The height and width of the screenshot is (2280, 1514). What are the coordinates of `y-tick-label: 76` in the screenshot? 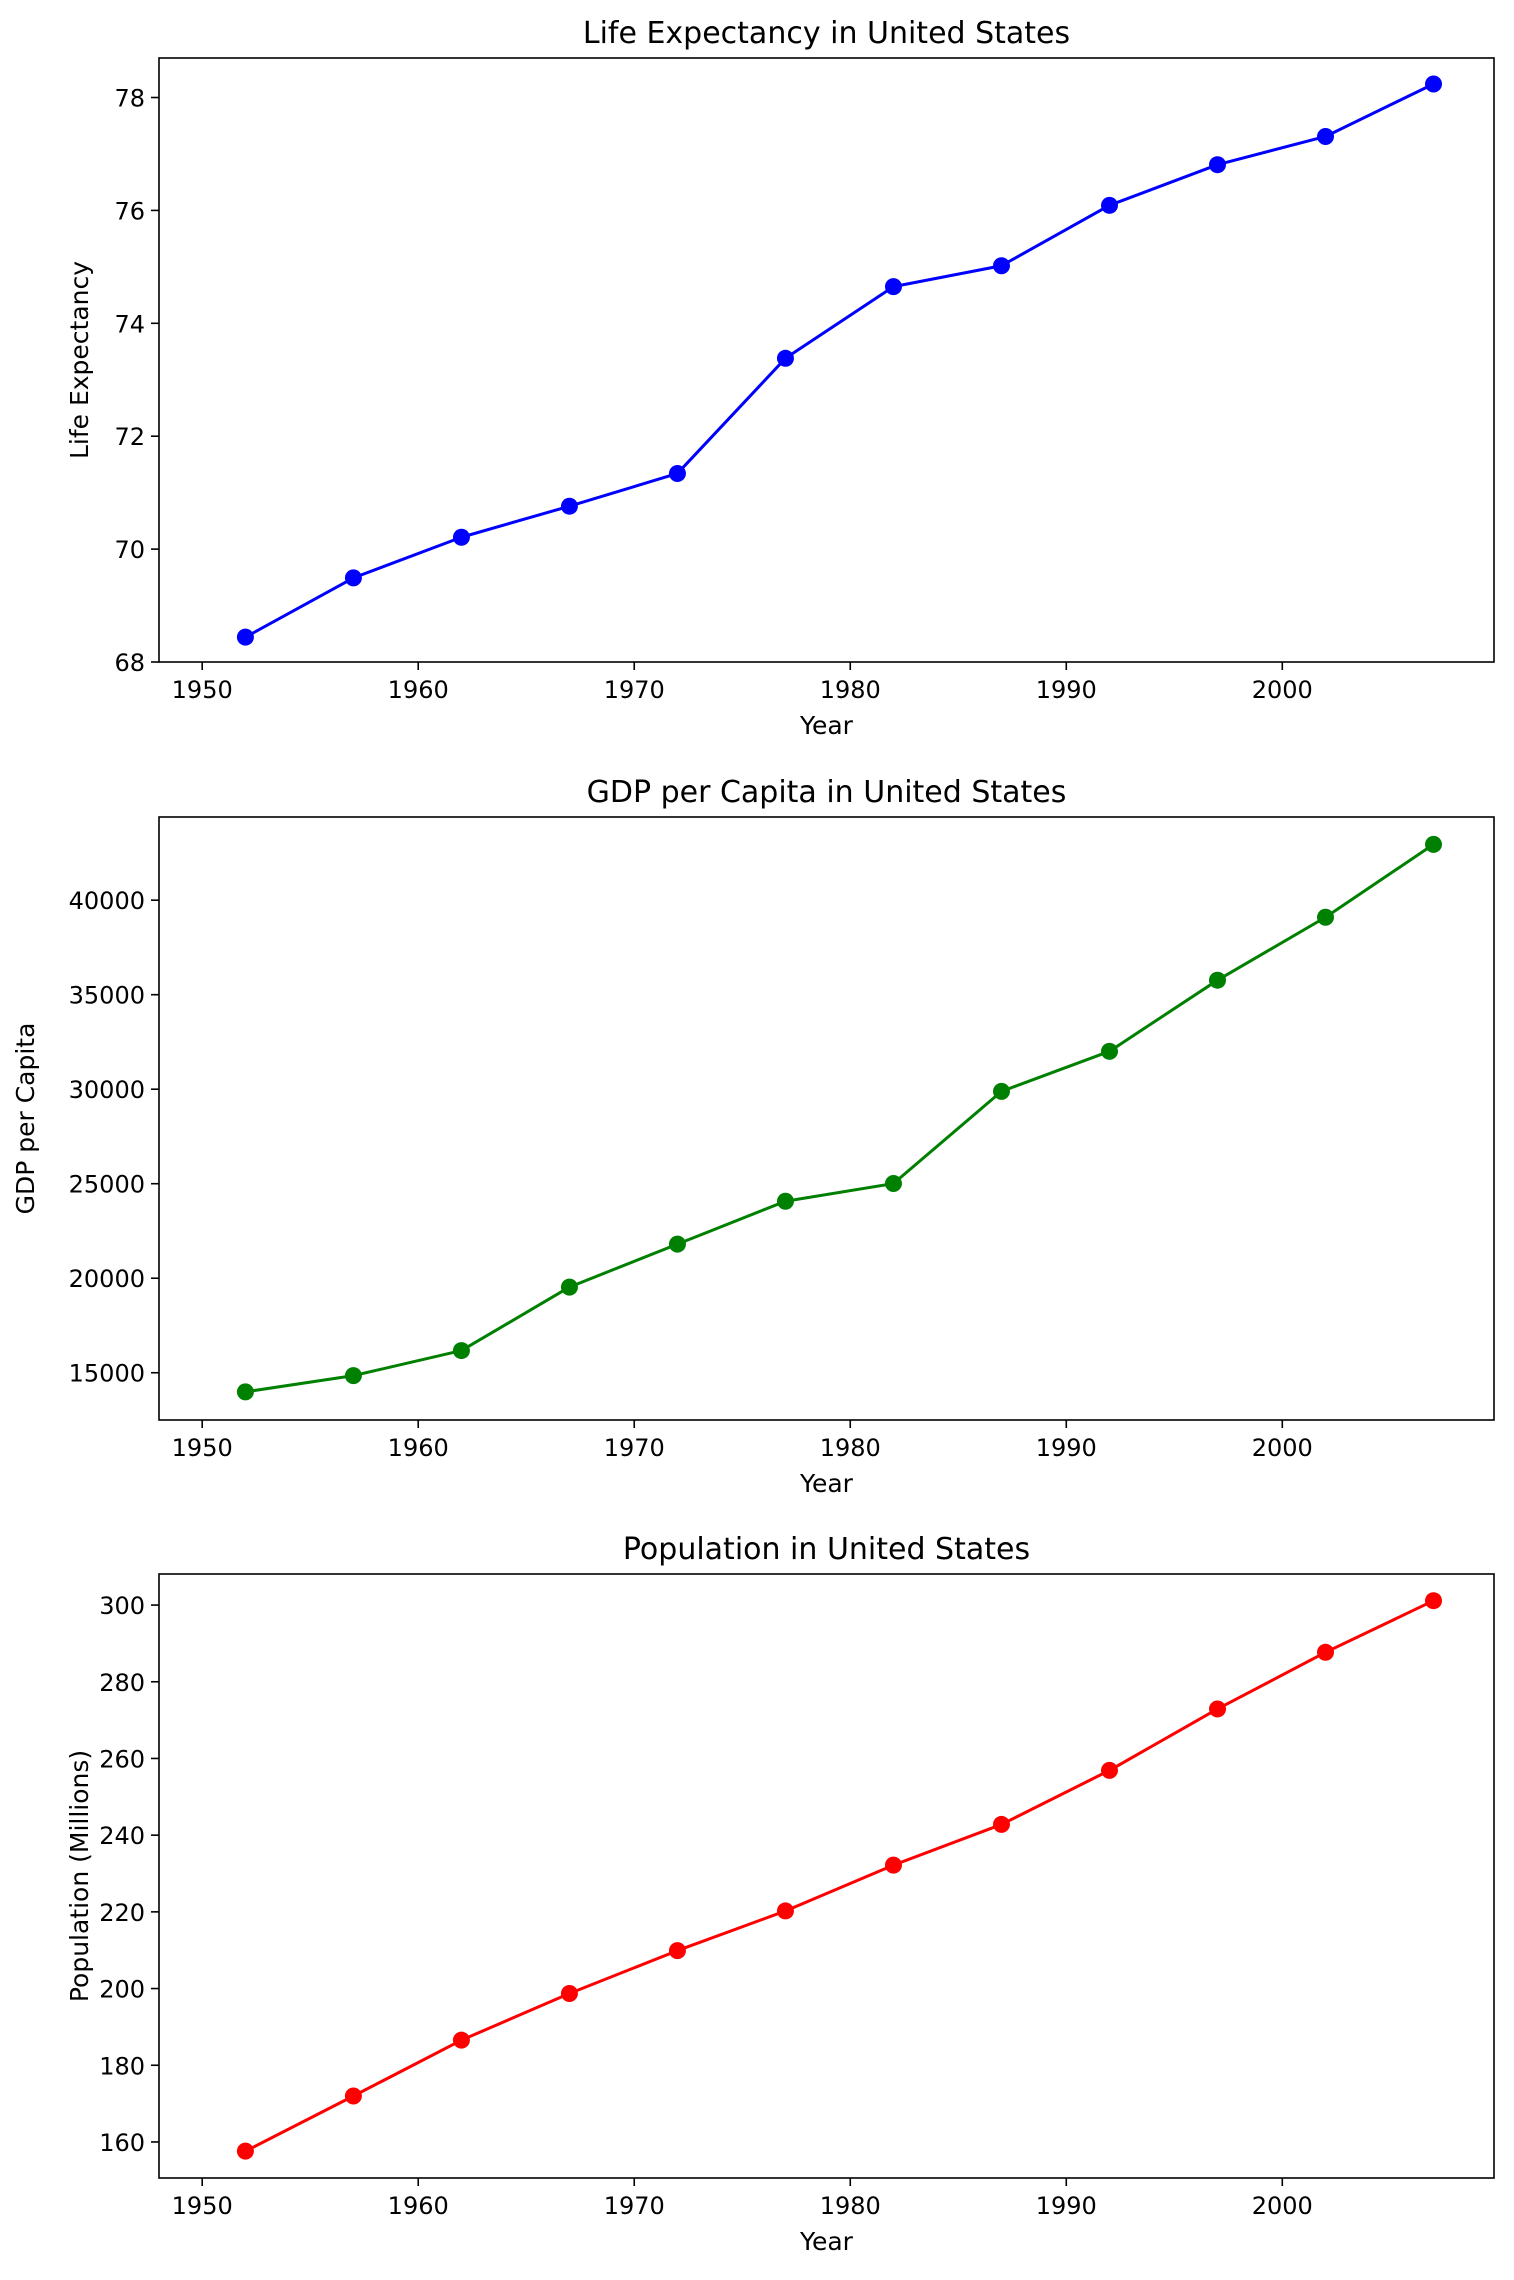 It's located at (129, 211).